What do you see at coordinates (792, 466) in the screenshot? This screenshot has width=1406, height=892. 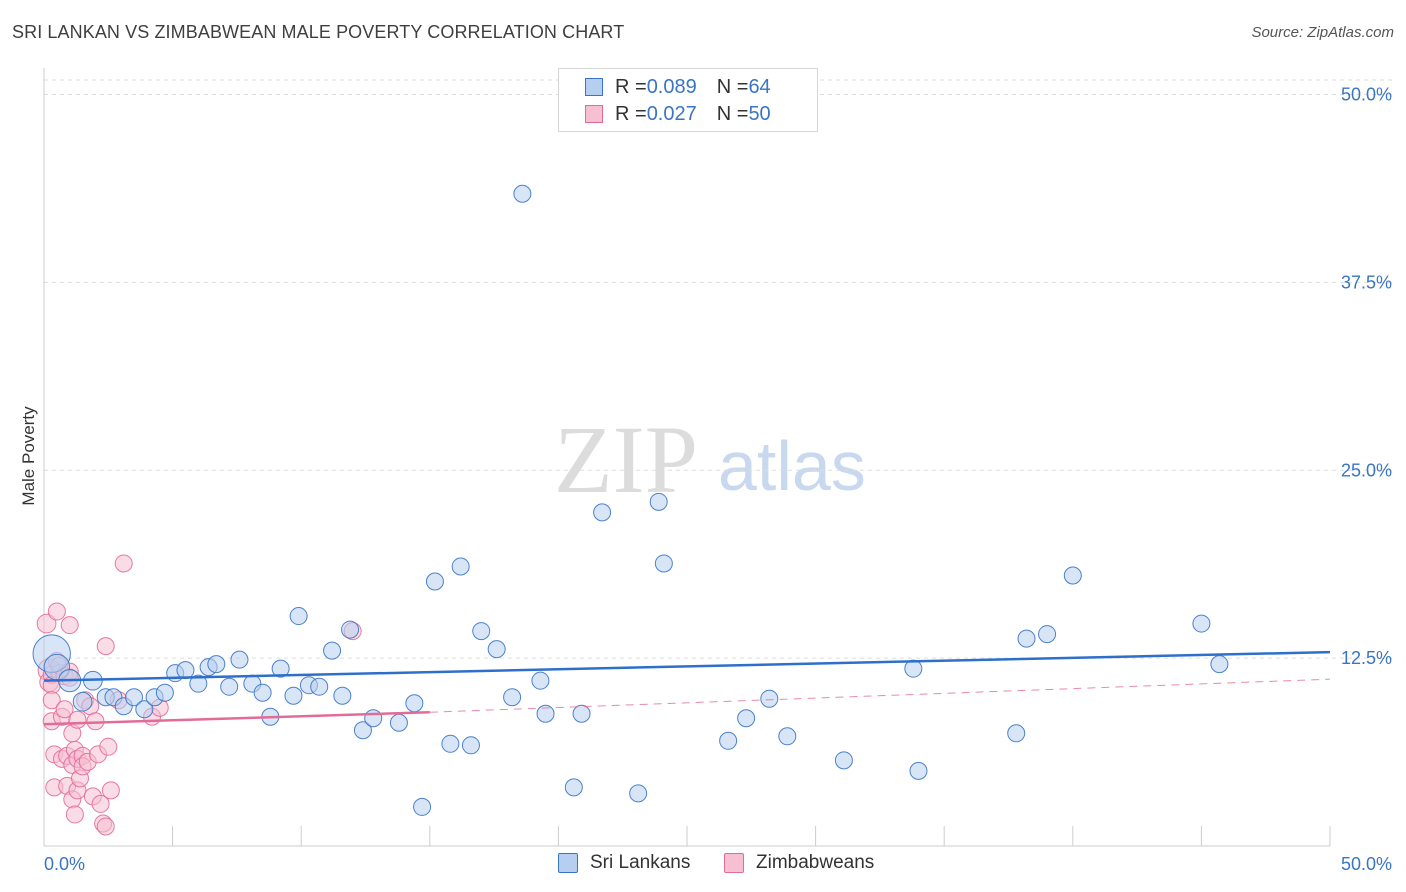 I see `watermark-atlas: atlas` at bounding box center [792, 466].